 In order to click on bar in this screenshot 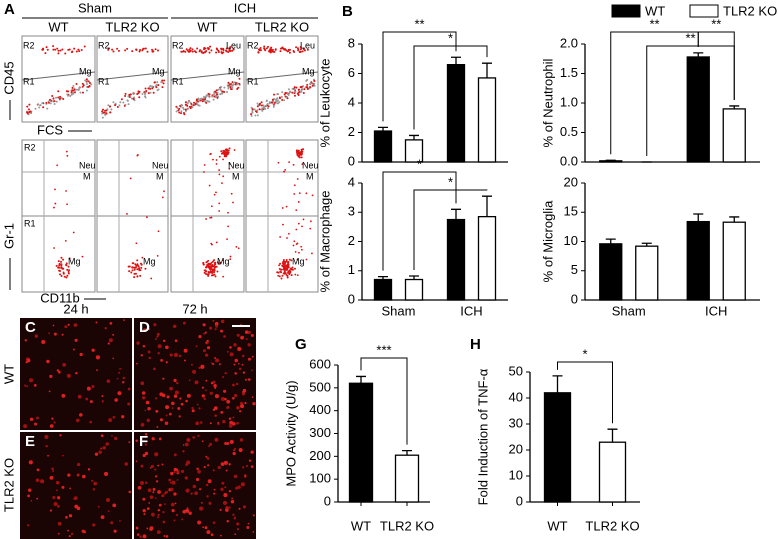, I will do `click(487, 120)`.